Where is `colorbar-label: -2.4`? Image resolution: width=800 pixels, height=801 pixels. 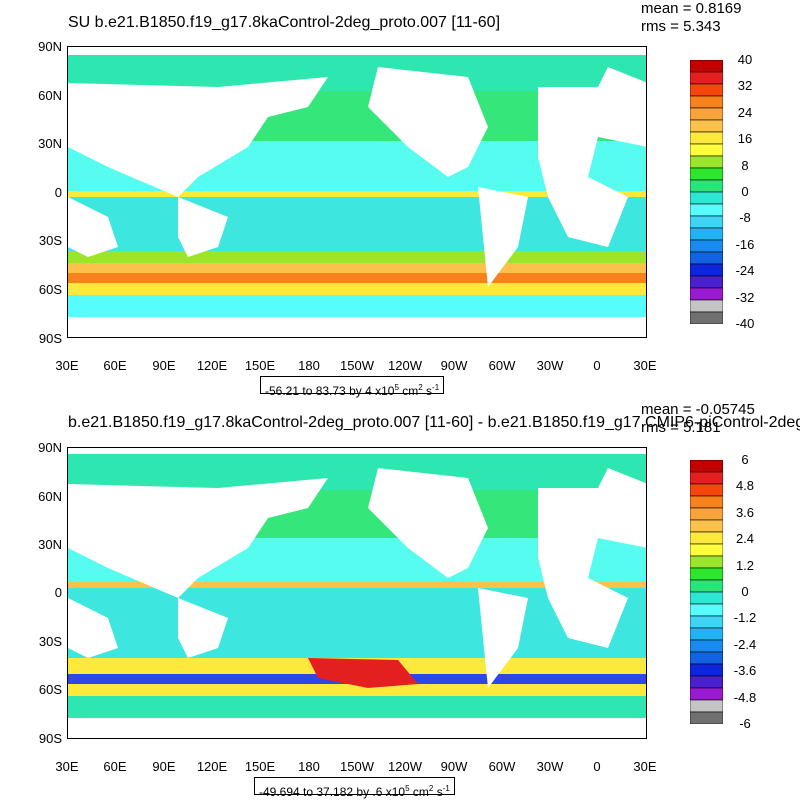
colorbar-label: -2.4 is located at coordinates (745, 644).